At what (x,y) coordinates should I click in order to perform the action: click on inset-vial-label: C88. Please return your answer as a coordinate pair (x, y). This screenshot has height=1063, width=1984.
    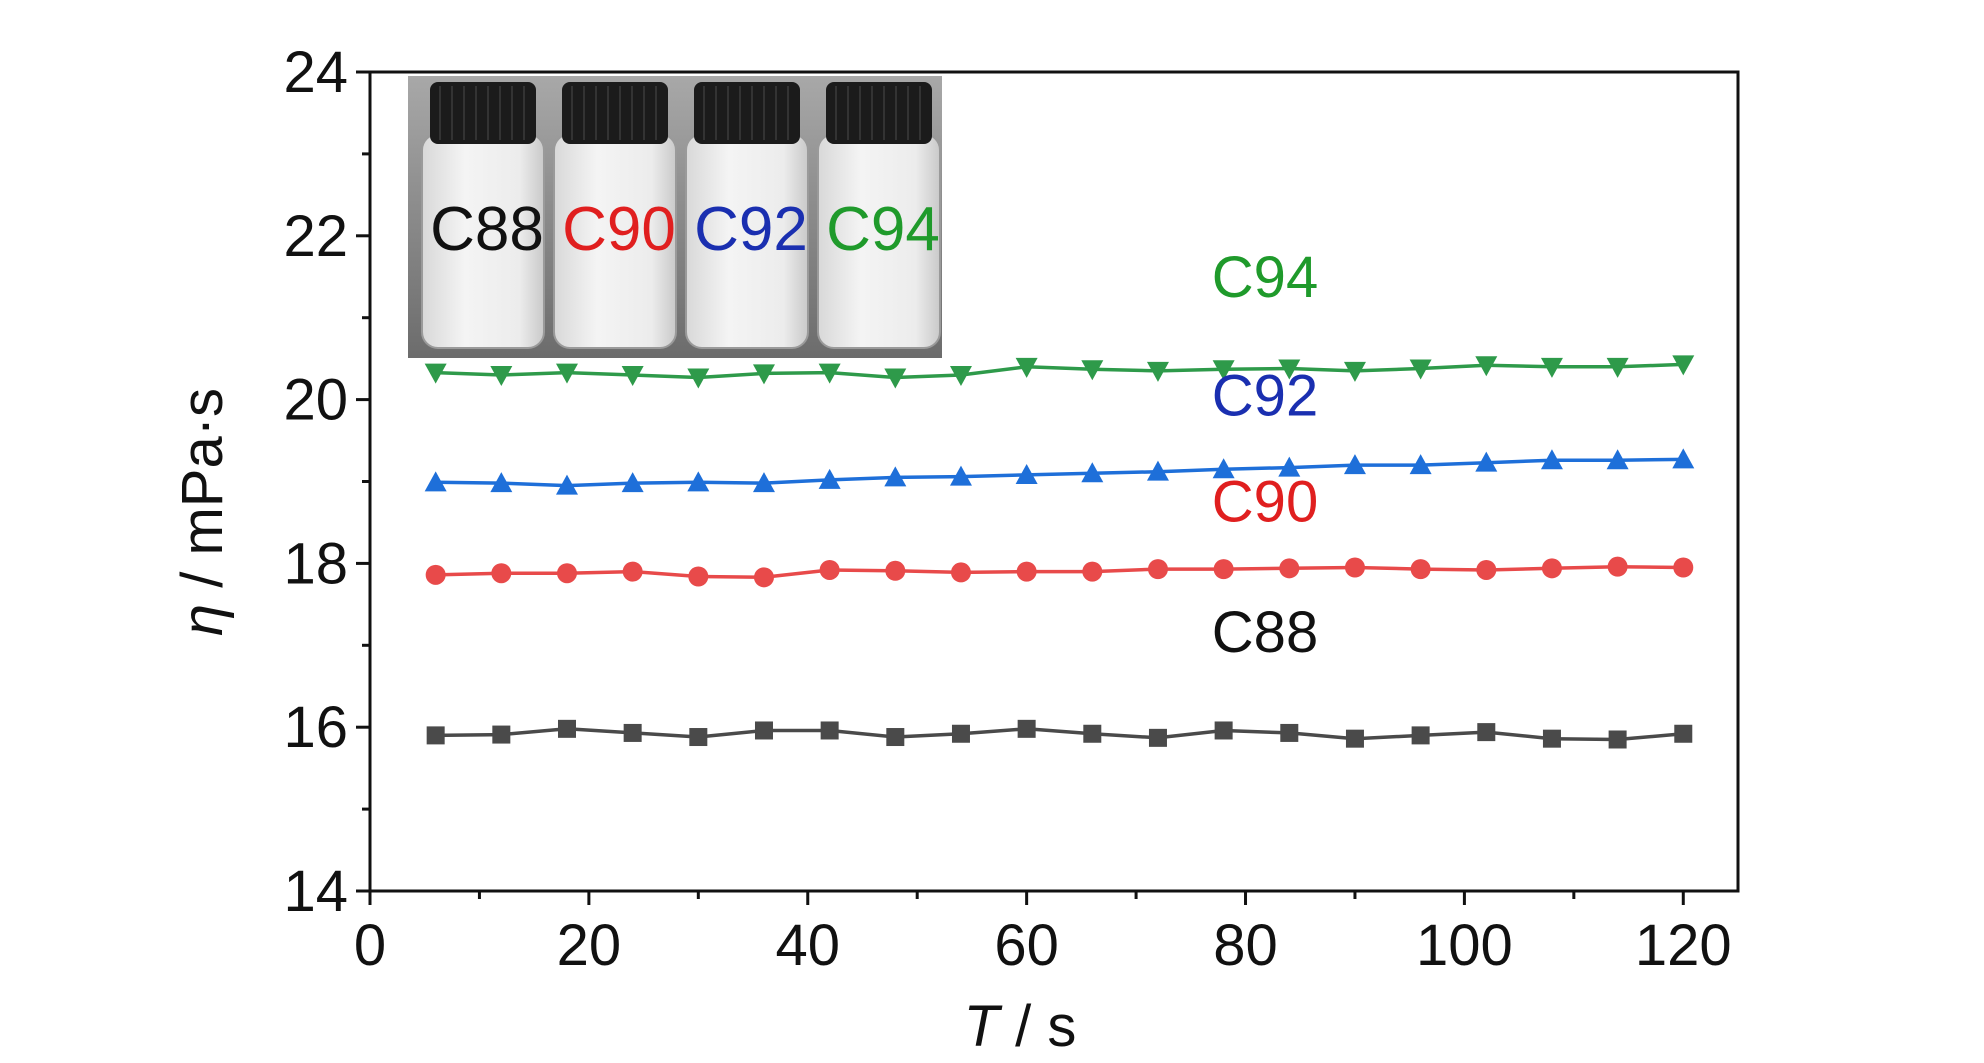
    Looking at the image, I should click on (487, 229).